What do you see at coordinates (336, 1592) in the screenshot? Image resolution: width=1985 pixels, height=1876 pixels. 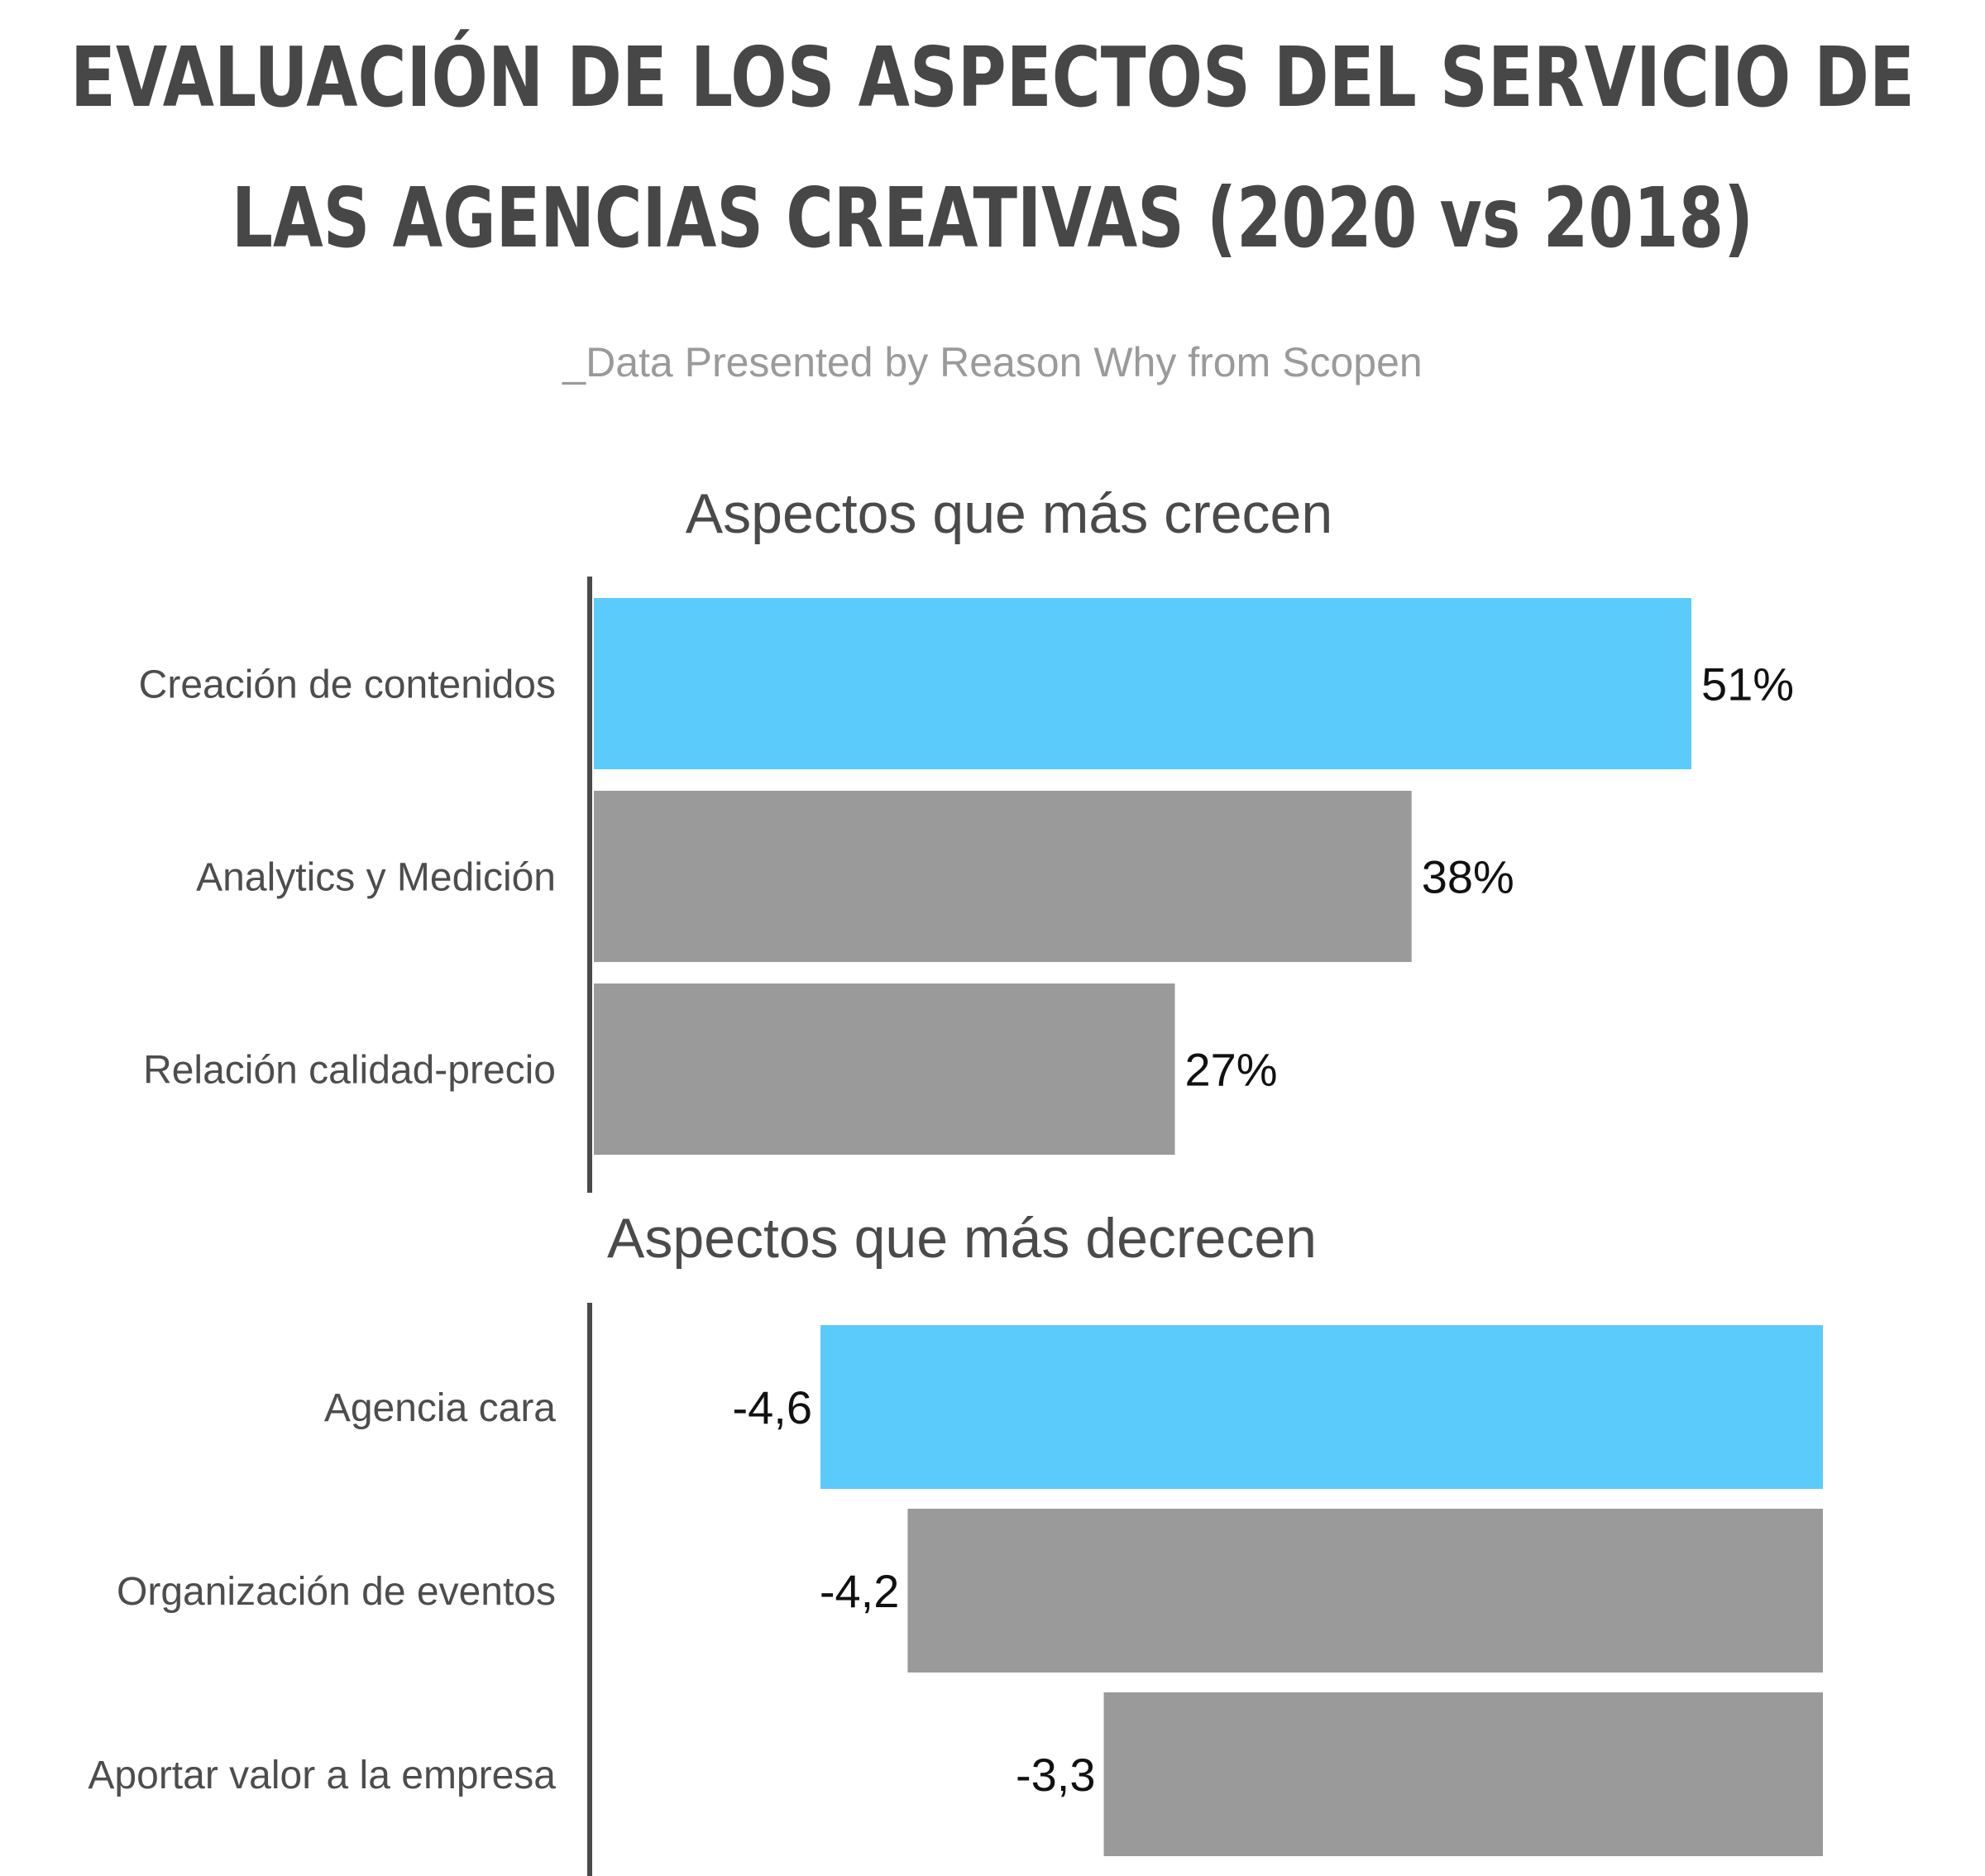 I see `declining-category-label: Organización de eventos` at bounding box center [336, 1592].